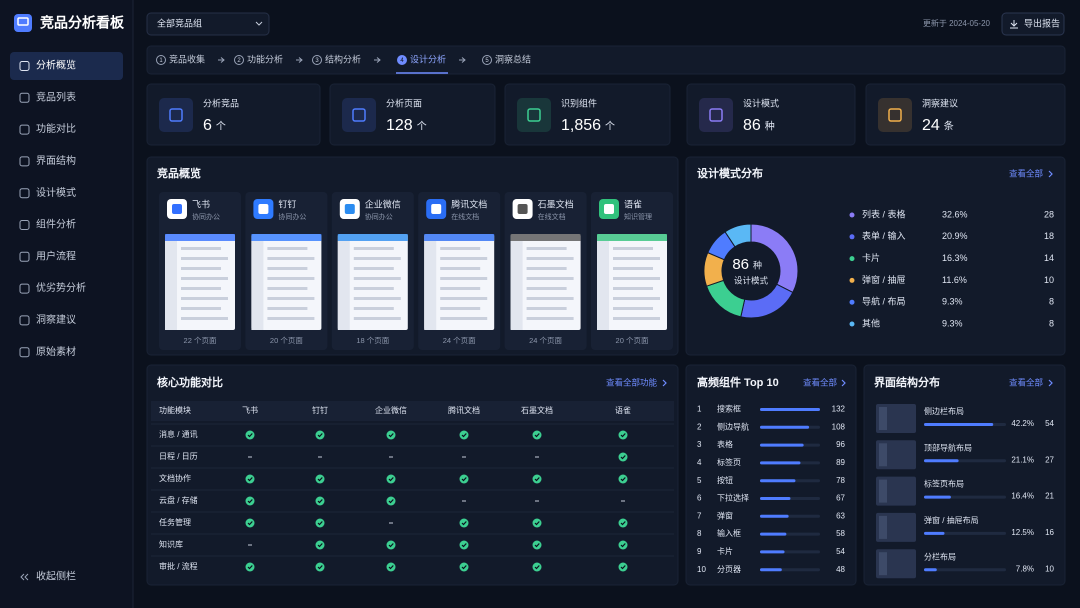 The height and width of the screenshot is (608, 1080). I want to click on step-number: 2, so click(239, 61).